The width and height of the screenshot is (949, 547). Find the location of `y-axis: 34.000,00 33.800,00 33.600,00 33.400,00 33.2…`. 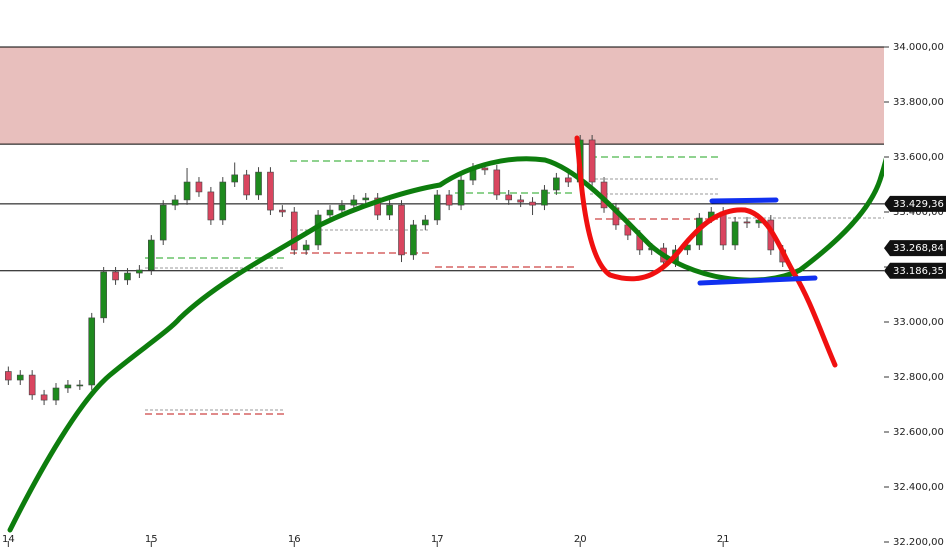

y-axis: 34.000,00 33.800,00 33.600,00 33.400,00 33.2… is located at coordinates (916, 273).